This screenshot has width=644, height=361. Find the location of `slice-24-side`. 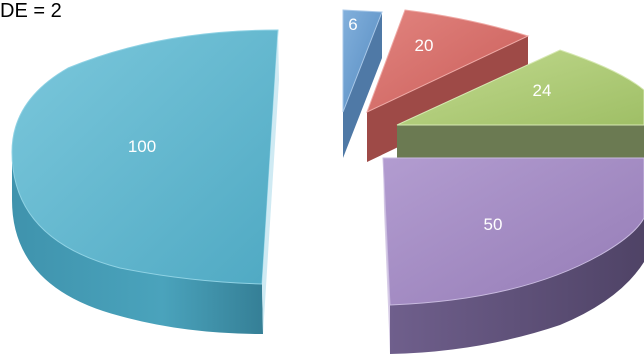

slice-24-side is located at coordinates (520, 141).